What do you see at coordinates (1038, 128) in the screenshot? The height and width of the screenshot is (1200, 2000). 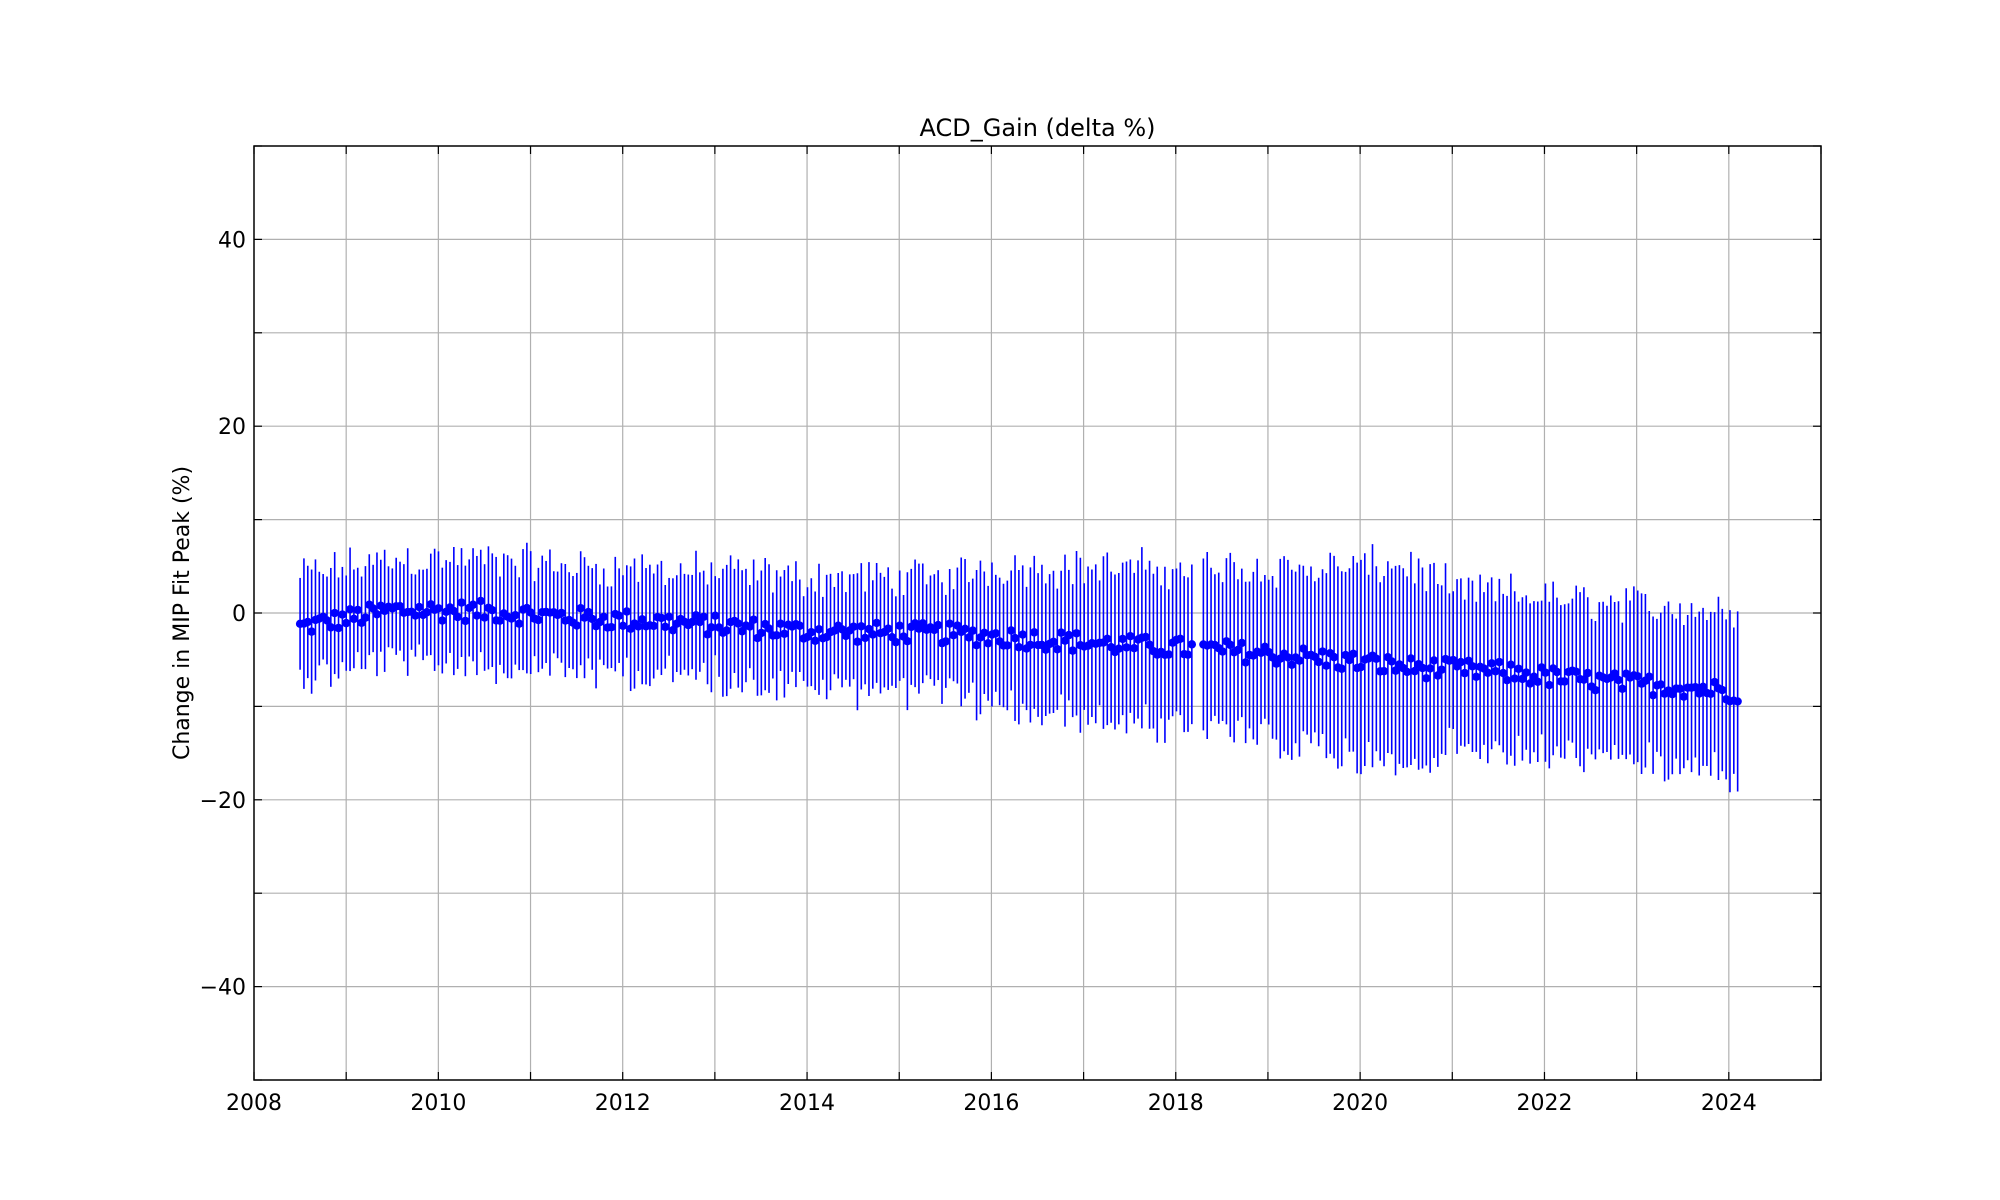 I see `chart-title: ACD_Gain (delta %)` at bounding box center [1038, 128].